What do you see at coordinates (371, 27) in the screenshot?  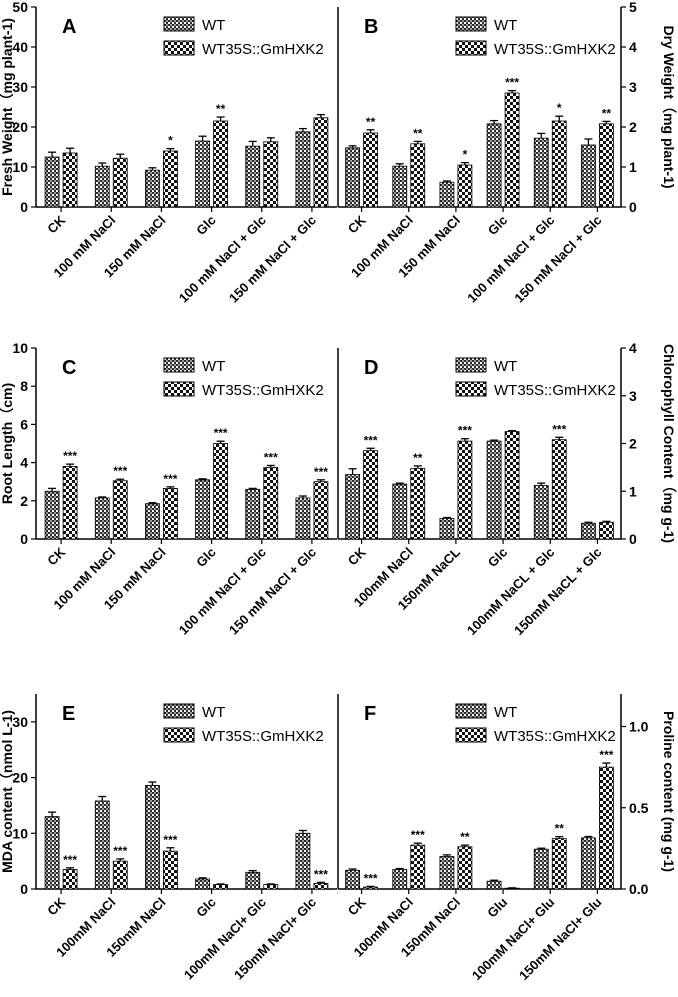 I see `panel-letter: B` at bounding box center [371, 27].